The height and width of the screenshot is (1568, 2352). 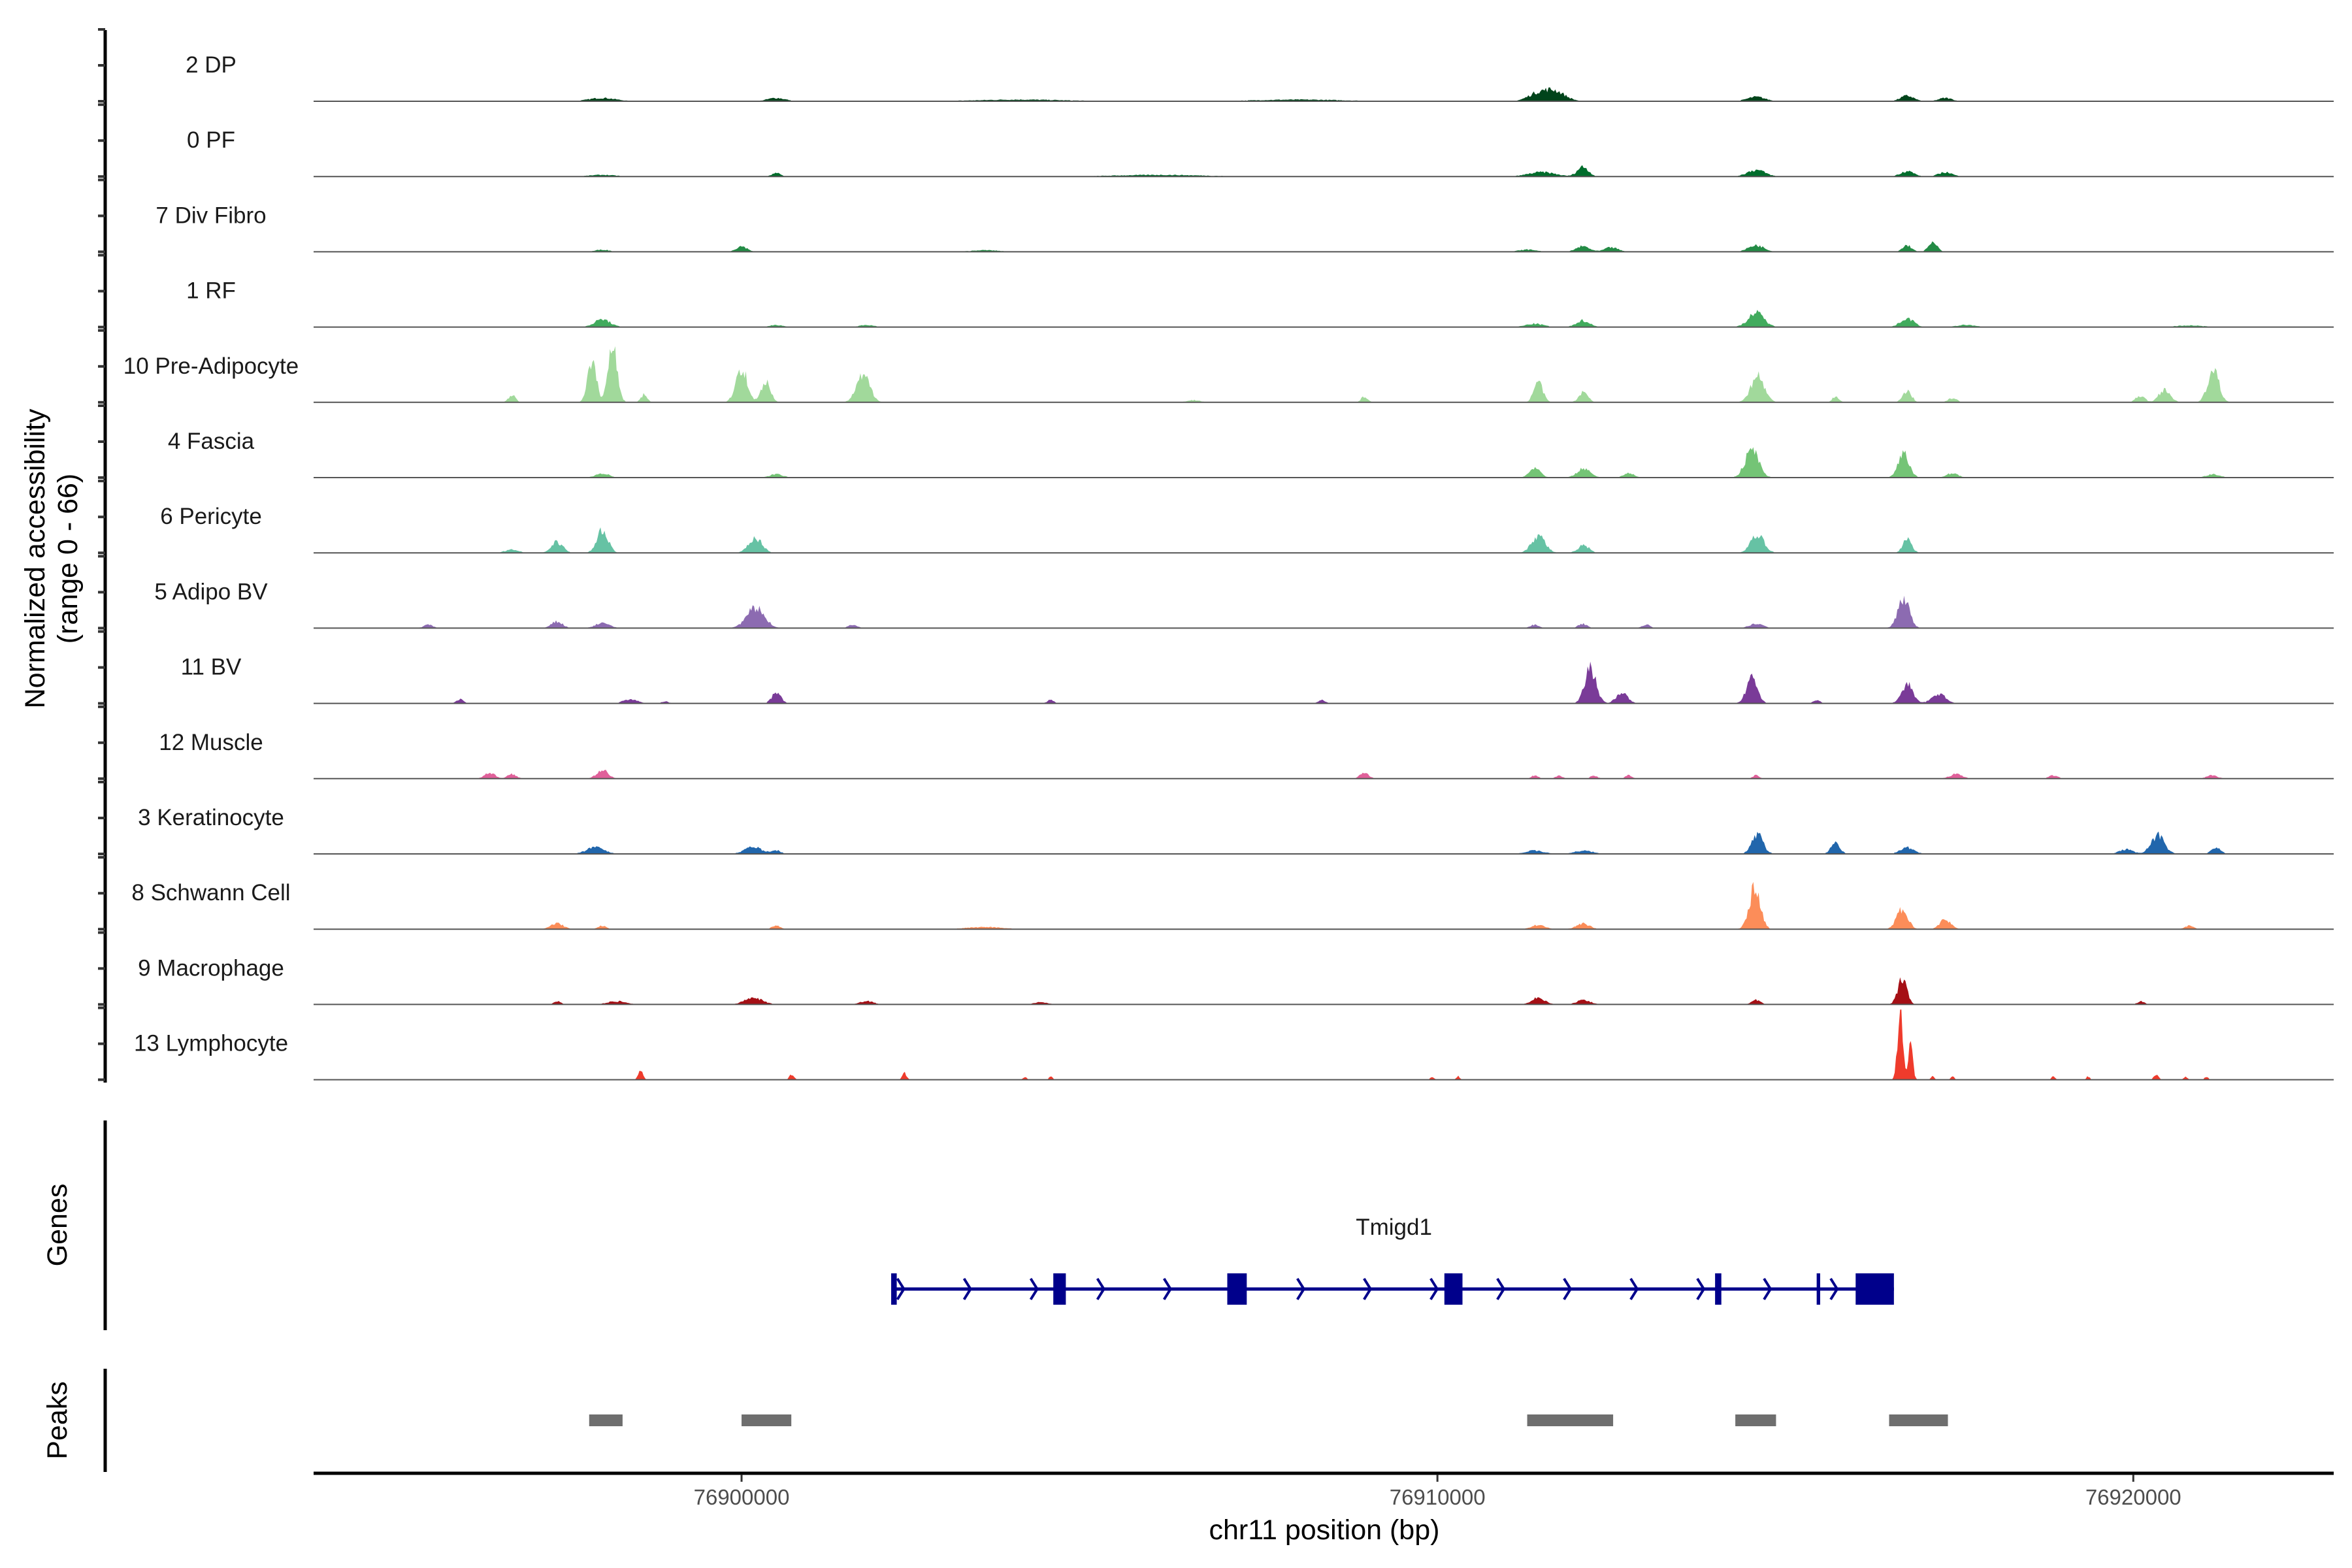 What do you see at coordinates (211, 516) in the screenshot?
I see `track-label: 6 Pericyte` at bounding box center [211, 516].